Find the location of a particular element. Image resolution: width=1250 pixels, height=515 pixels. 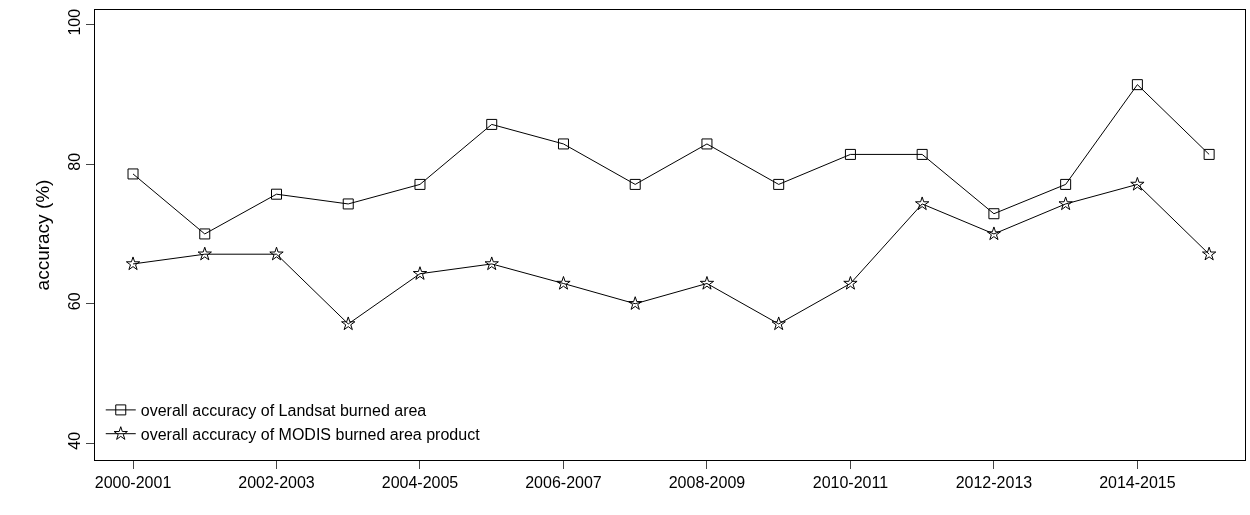

x-tick-label: 2012-2013 is located at coordinates (994, 483).